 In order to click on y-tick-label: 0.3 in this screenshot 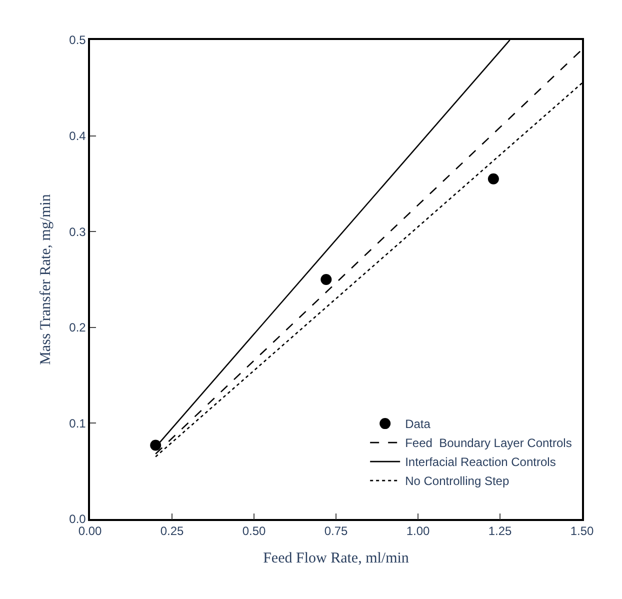, I will do `click(77, 231)`.